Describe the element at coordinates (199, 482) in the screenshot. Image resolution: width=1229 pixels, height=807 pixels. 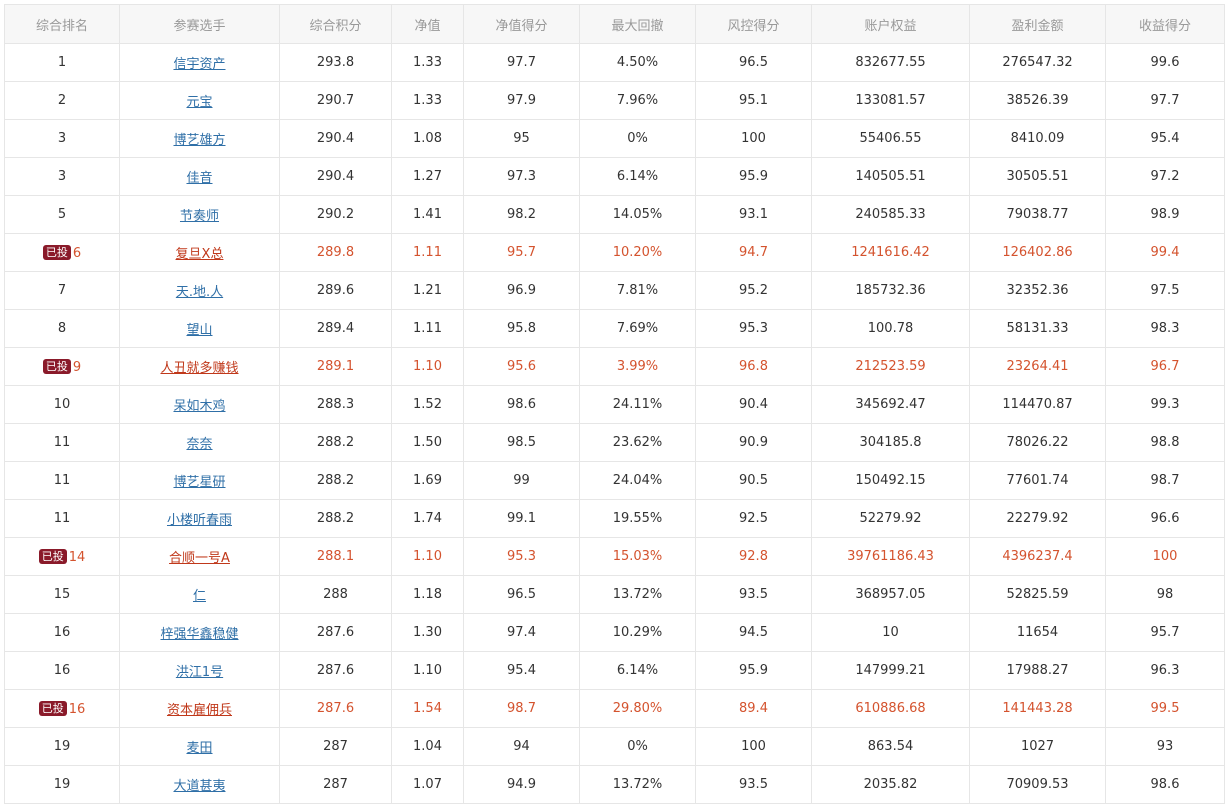
I see `player-link: 博艺星研` at that location.